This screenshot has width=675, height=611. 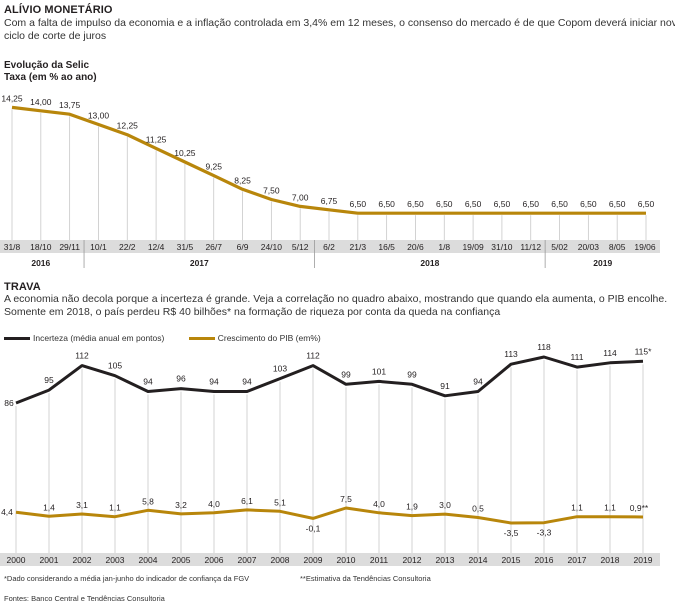 I want to click on selic-data-label: 12,25, so click(x=128, y=126).